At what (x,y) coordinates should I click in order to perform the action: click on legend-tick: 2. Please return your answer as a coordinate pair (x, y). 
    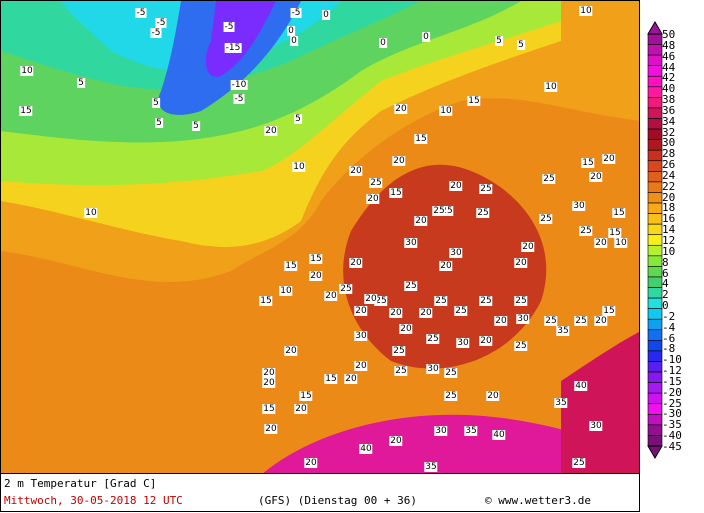
    Looking at the image, I should click on (665, 295).